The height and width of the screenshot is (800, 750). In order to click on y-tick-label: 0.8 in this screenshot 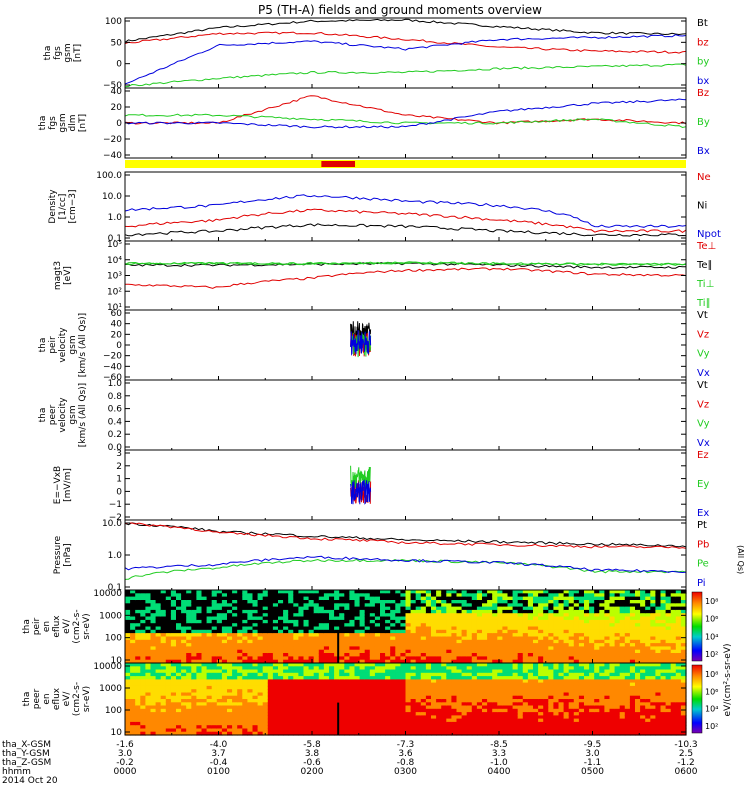, I will do `click(115, 397)`.